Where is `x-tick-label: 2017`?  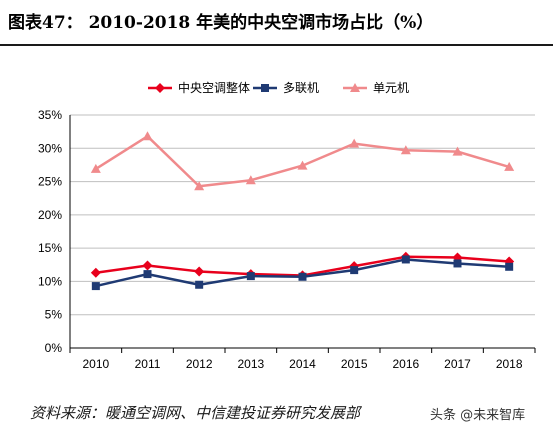 x-tick-label: 2017 is located at coordinates (457, 364).